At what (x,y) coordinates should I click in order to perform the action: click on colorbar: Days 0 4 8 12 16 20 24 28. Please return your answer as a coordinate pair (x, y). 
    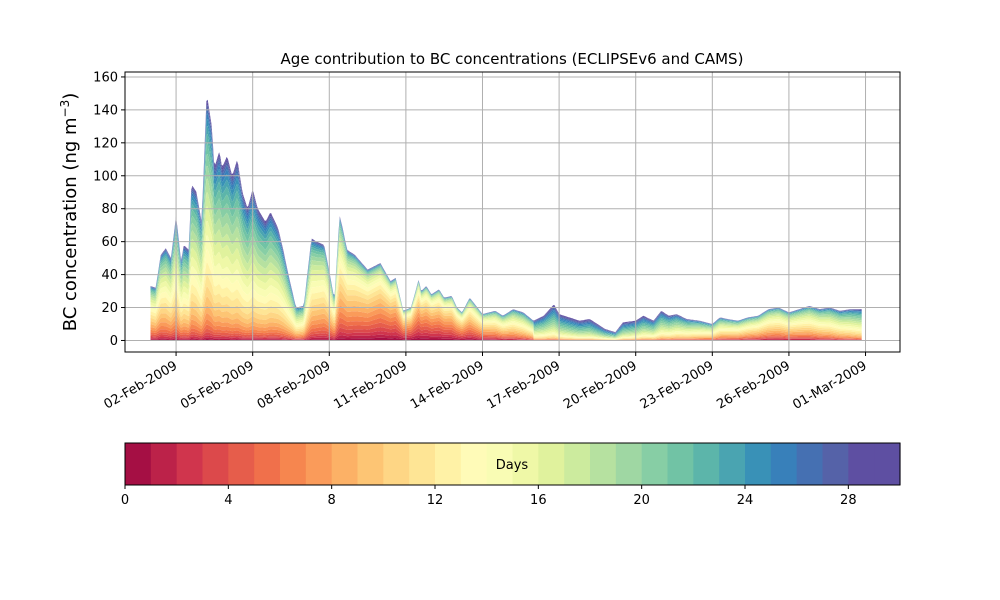
    Looking at the image, I should click on (511, 475).